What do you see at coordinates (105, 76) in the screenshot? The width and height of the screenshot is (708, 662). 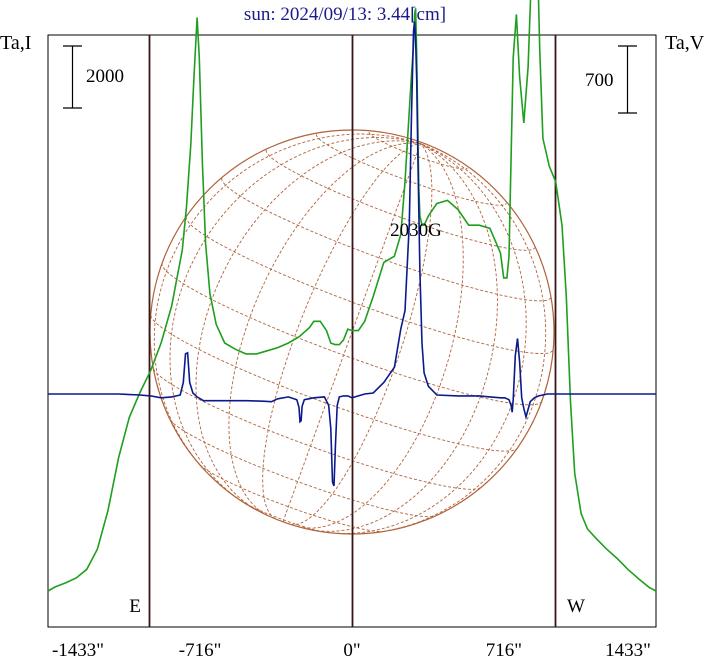 I see `left-scale-bar-label: 2000` at bounding box center [105, 76].